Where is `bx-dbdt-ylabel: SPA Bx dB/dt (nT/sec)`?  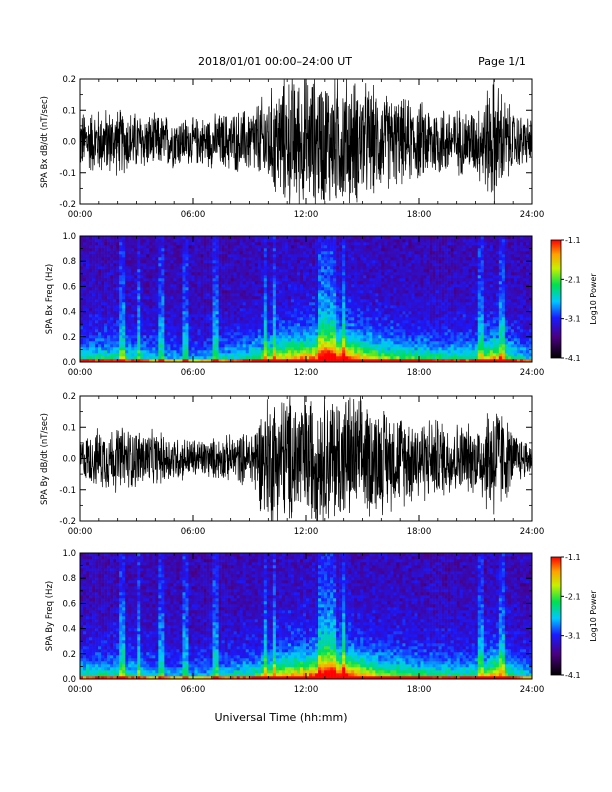
bx-dbdt-ylabel: SPA Bx dB/dt (nT/sec) is located at coordinates (45, 142).